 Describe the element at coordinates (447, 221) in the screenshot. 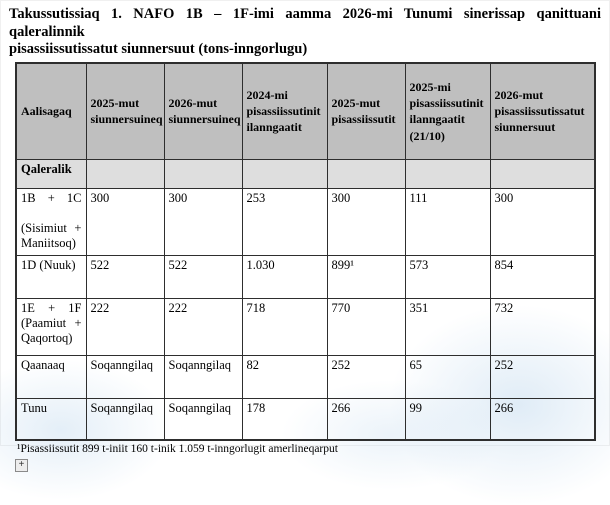

I see `cell: 111` at that location.